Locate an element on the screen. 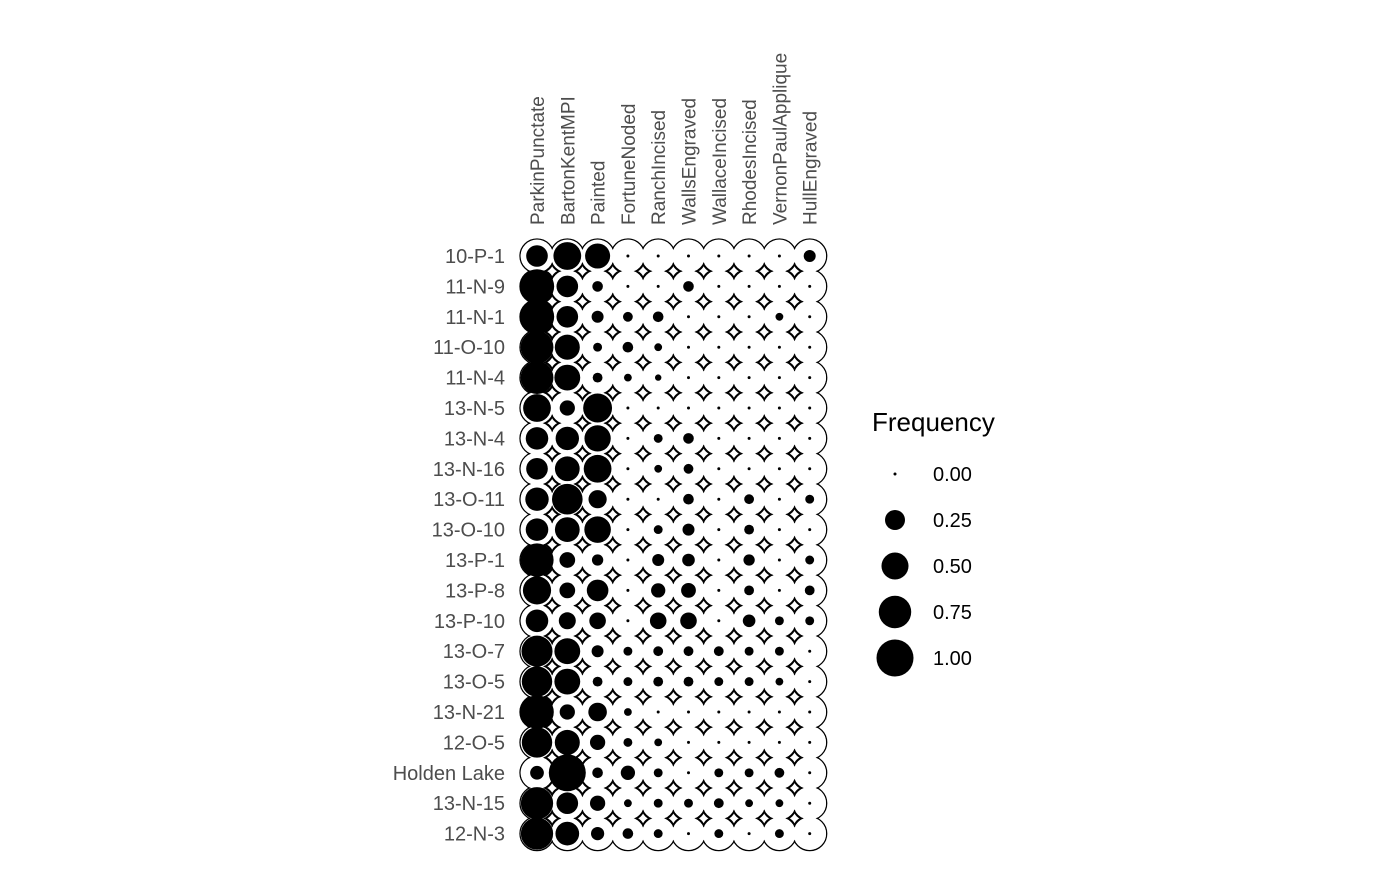  row-label-13-n-15: 13-N-15 is located at coordinates (469, 804).